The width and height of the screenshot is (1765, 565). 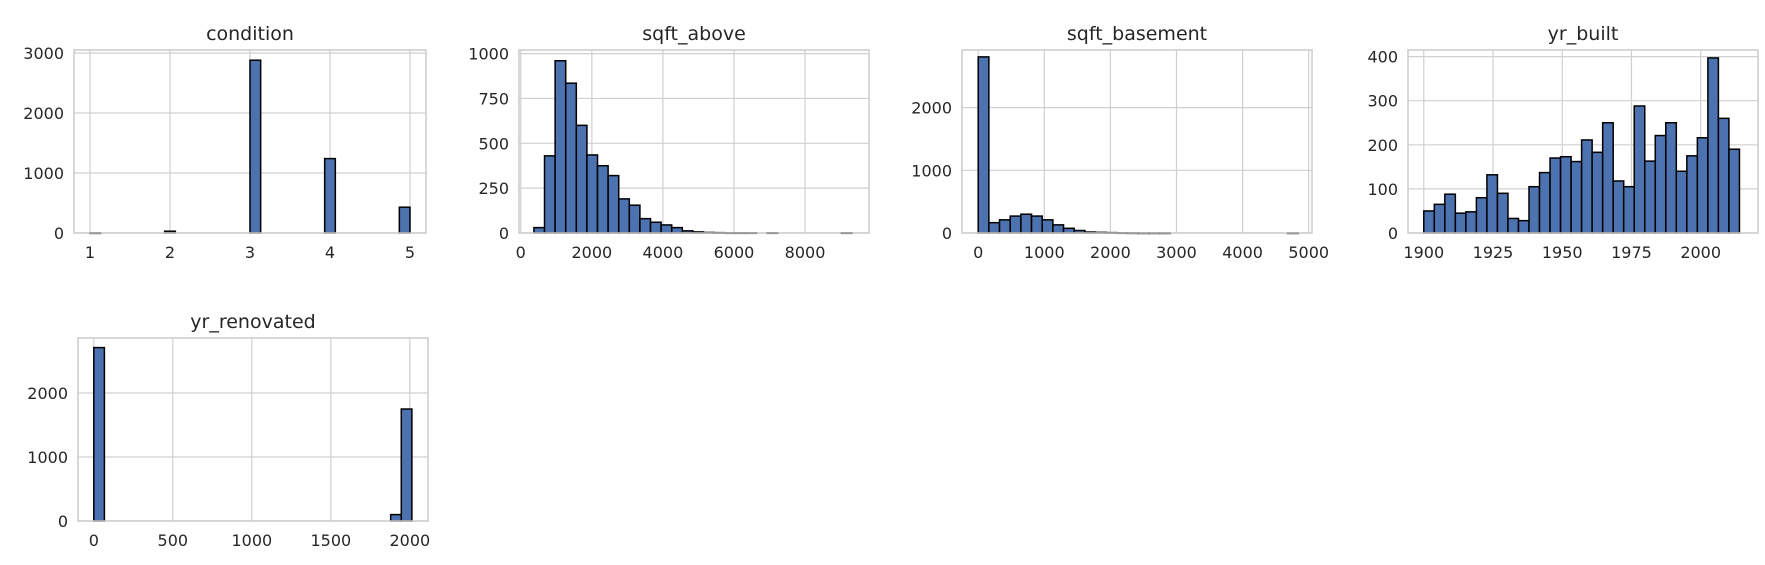 What do you see at coordinates (252, 322) in the screenshot?
I see `panel-title: yr_renovated` at bounding box center [252, 322].